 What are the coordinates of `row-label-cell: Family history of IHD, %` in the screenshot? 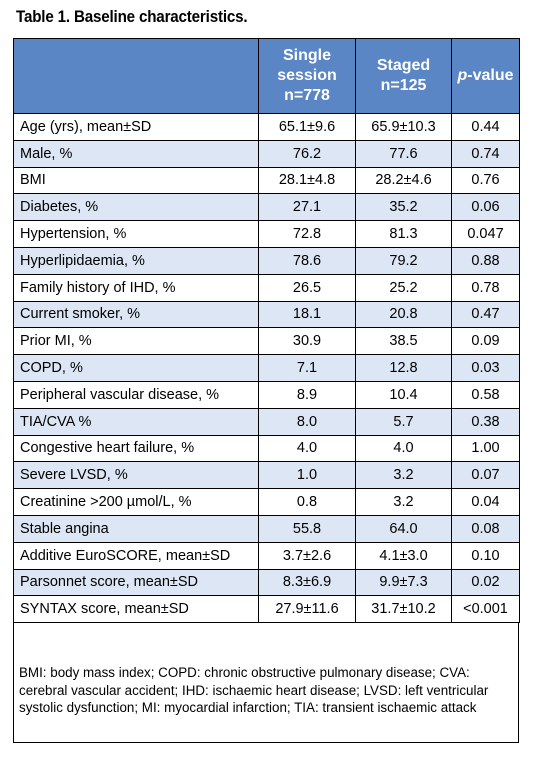 It's located at (136, 287).